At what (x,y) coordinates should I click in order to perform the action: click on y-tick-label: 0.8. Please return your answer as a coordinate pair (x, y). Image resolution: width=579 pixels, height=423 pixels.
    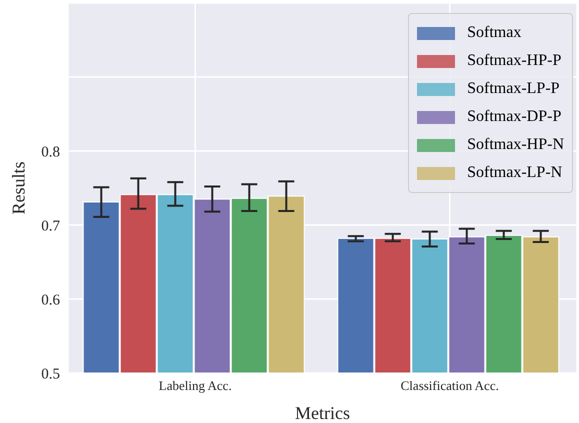
    Looking at the image, I should click on (50, 152).